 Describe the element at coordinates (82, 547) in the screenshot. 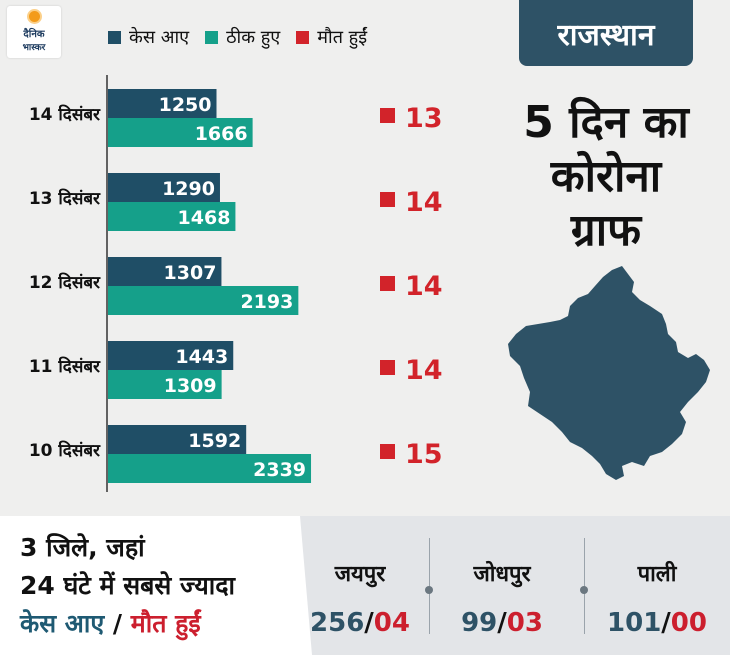

I see `caption-line-1: 3 जिले, जहां` at that location.